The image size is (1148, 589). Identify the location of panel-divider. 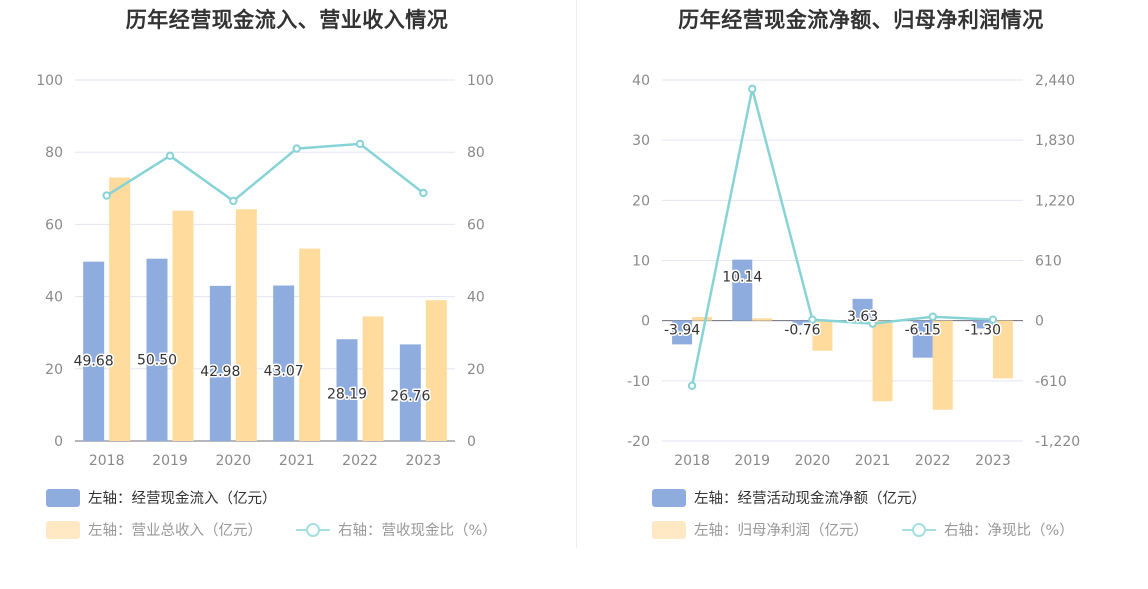
(576, 274).